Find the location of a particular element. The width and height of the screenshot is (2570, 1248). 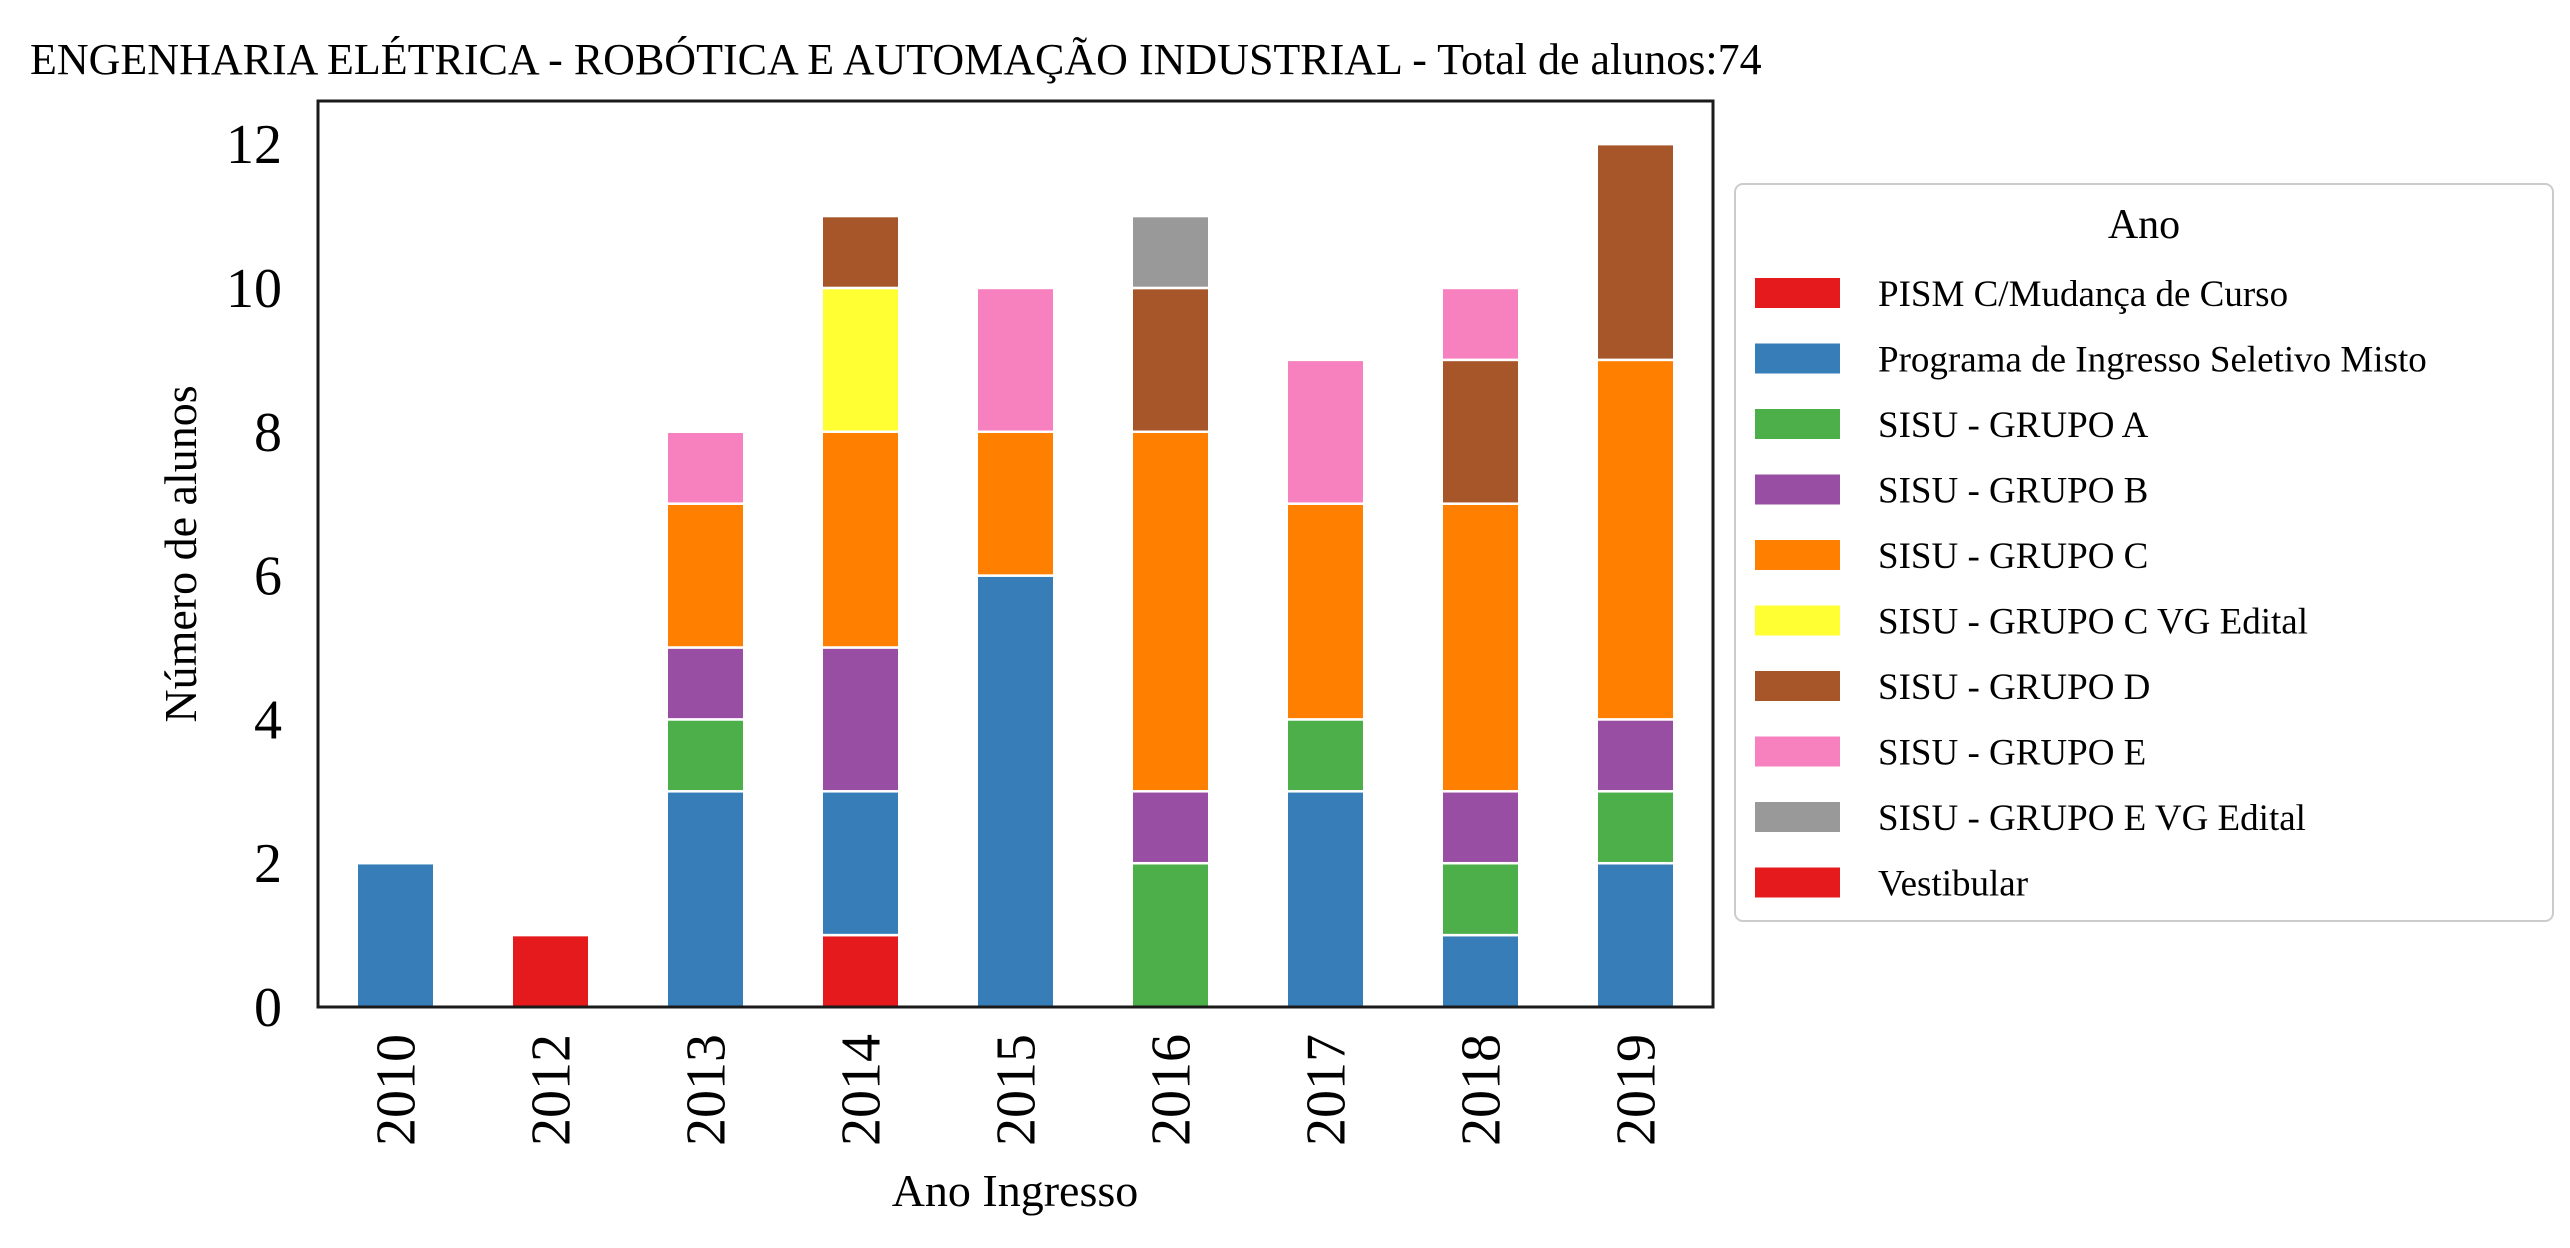

x-tick-label: 2010 is located at coordinates (397, 1090).